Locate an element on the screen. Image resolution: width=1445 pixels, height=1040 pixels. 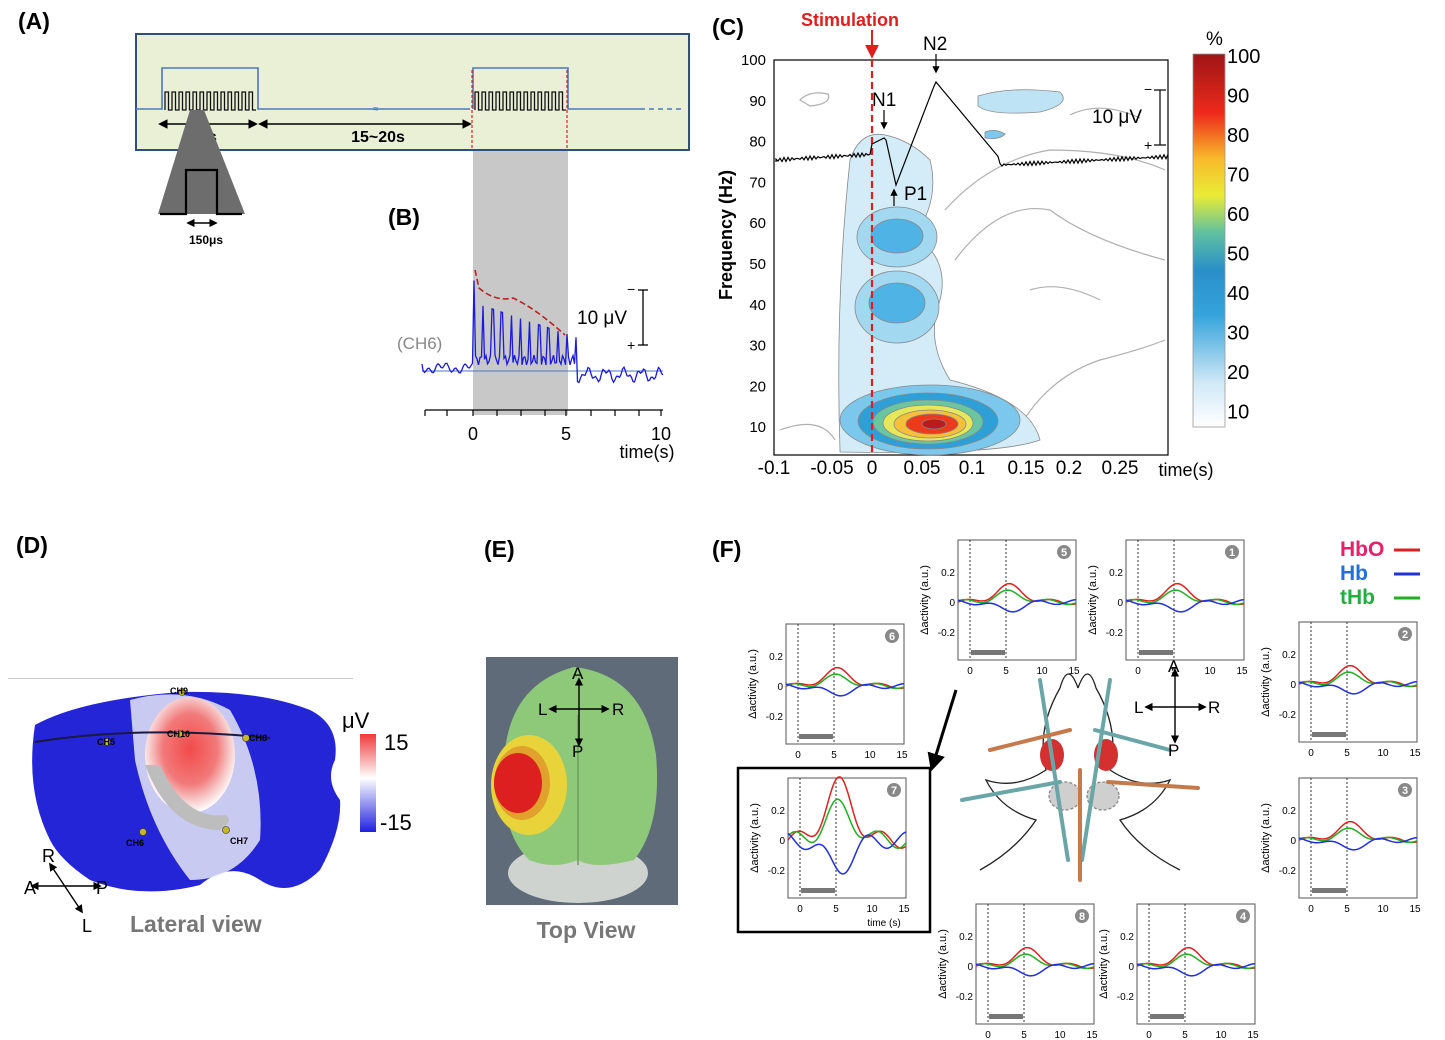
c-ylabel: Frequency (Hz) is located at coordinates (726, 235).